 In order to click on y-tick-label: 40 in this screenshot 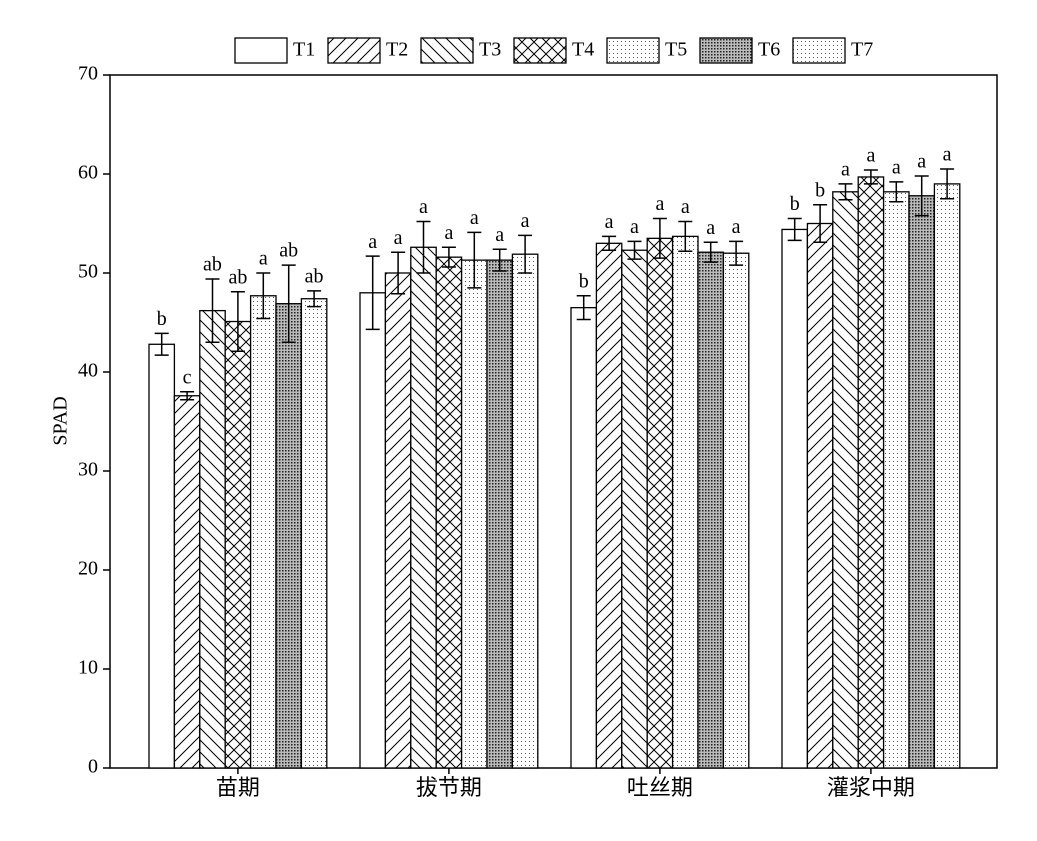, I will do `click(88, 371)`.